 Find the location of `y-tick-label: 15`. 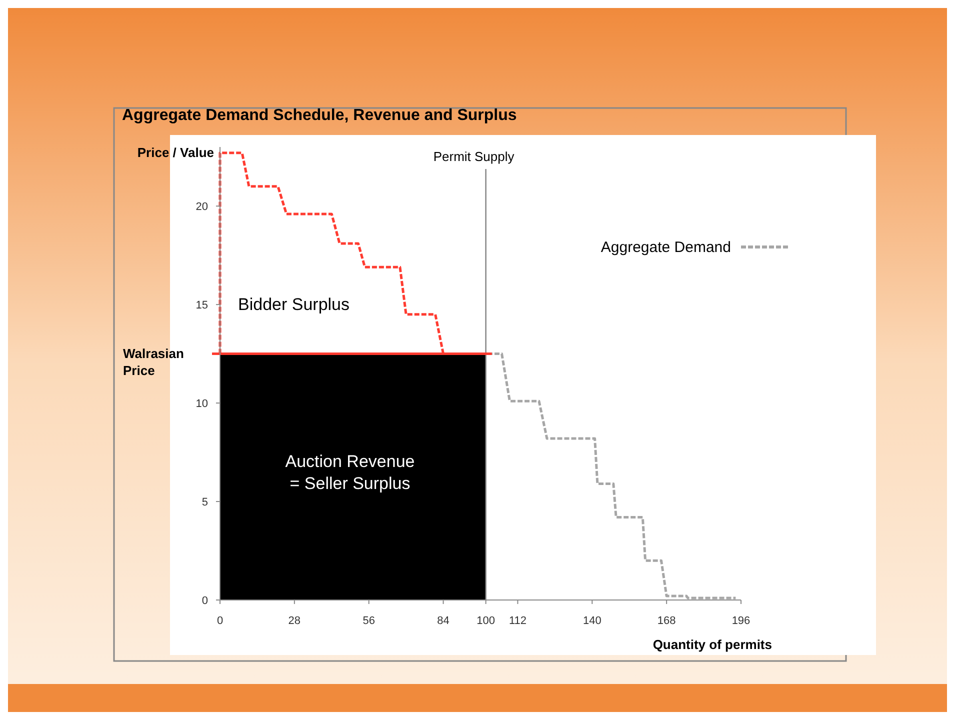

y-tick-label: 15 is located at coordinates (202, 306).